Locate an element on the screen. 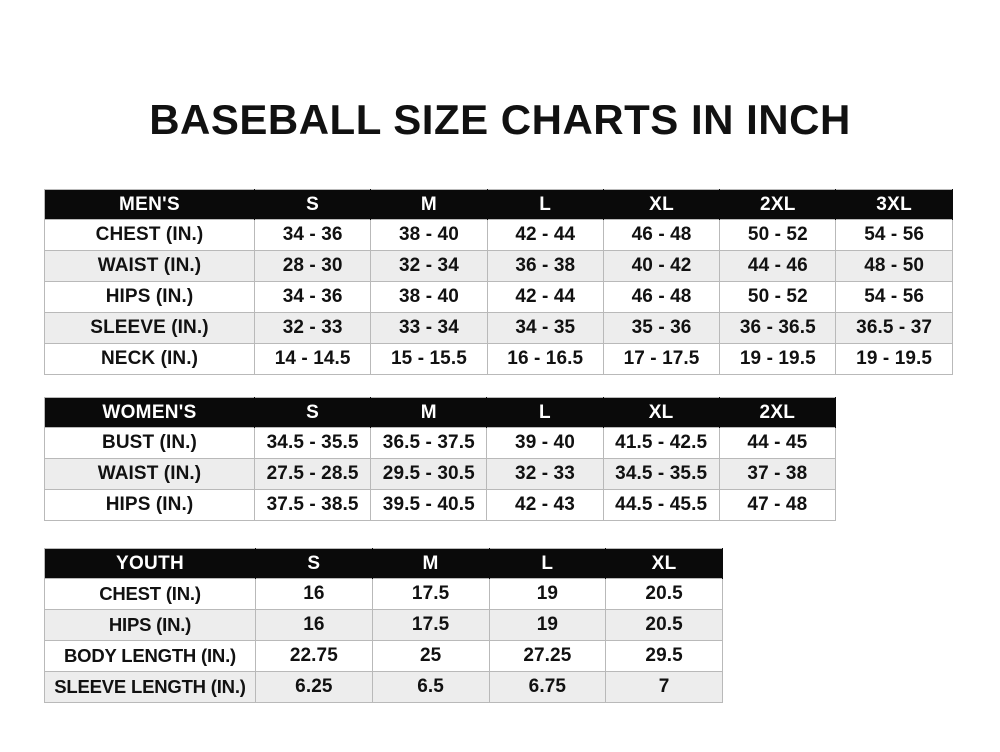 This screenshot has height=752, width=1000. measurement-value: 36 - 38 is located at coordinates (545, 266).